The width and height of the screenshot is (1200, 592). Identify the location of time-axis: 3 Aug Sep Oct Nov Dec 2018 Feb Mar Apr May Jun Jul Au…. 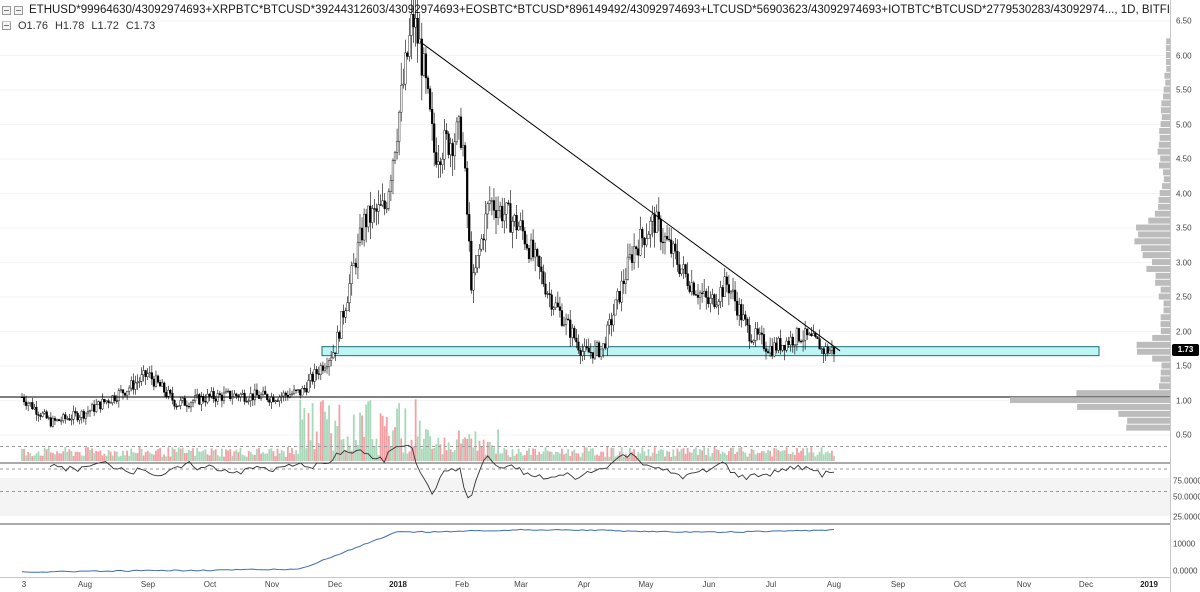
(585, 584).